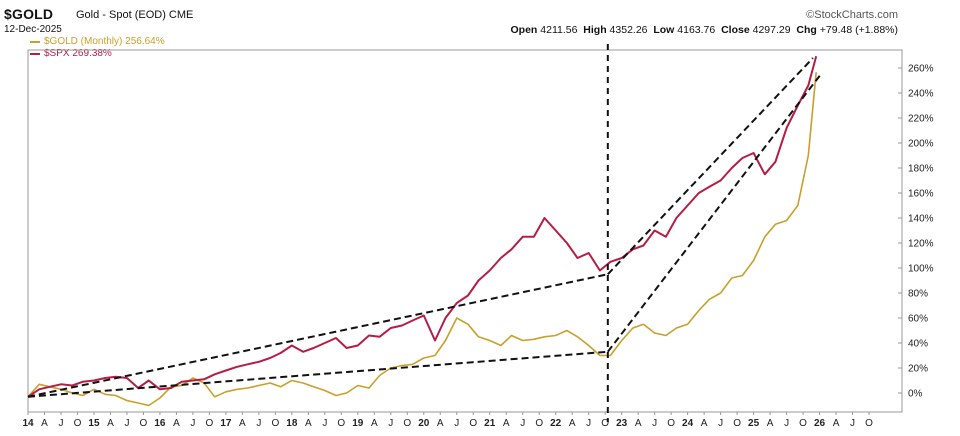 The image size is (960, 436). What do you see at coordinates (852, 15) in the screenshot?
I see `brand-watermark: ©StockCharts.com` at bounding box center [852, 15].